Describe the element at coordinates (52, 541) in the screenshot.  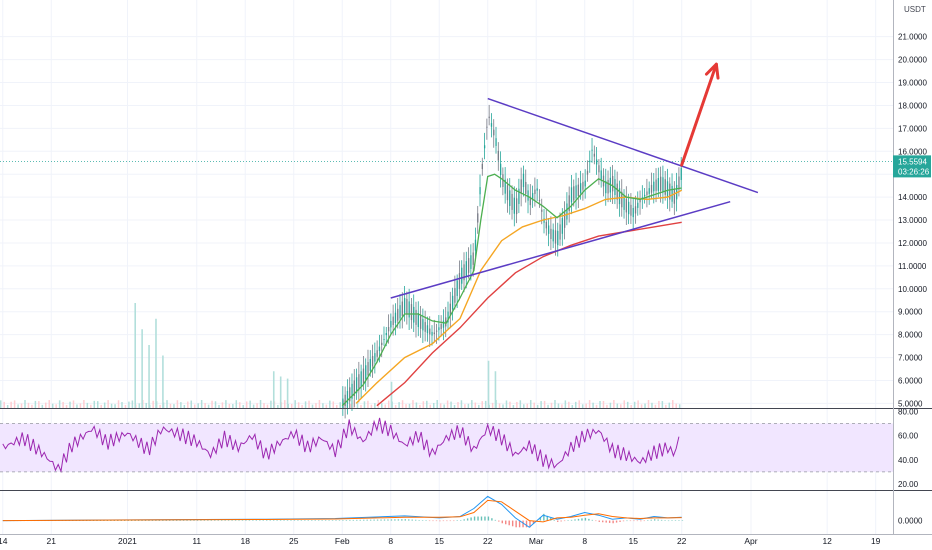
I see `time-tick-label: 21` at that location.